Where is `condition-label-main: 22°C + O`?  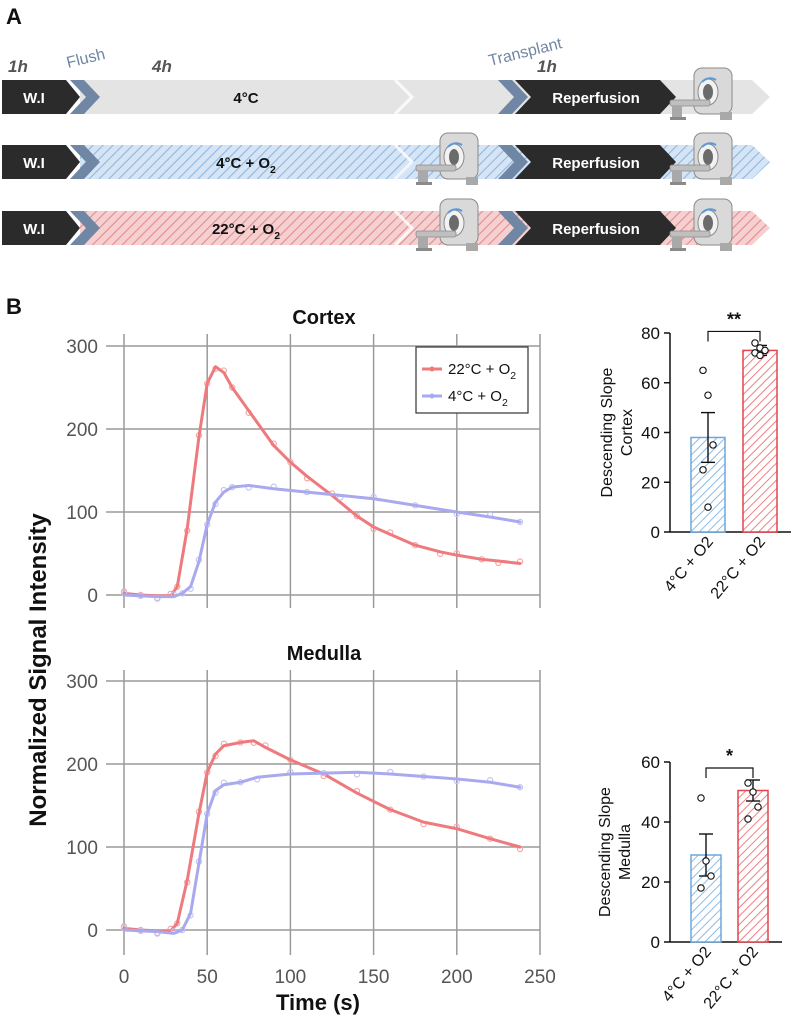
condition-label-main: 22°C + O is located at coordinates (243, 229).